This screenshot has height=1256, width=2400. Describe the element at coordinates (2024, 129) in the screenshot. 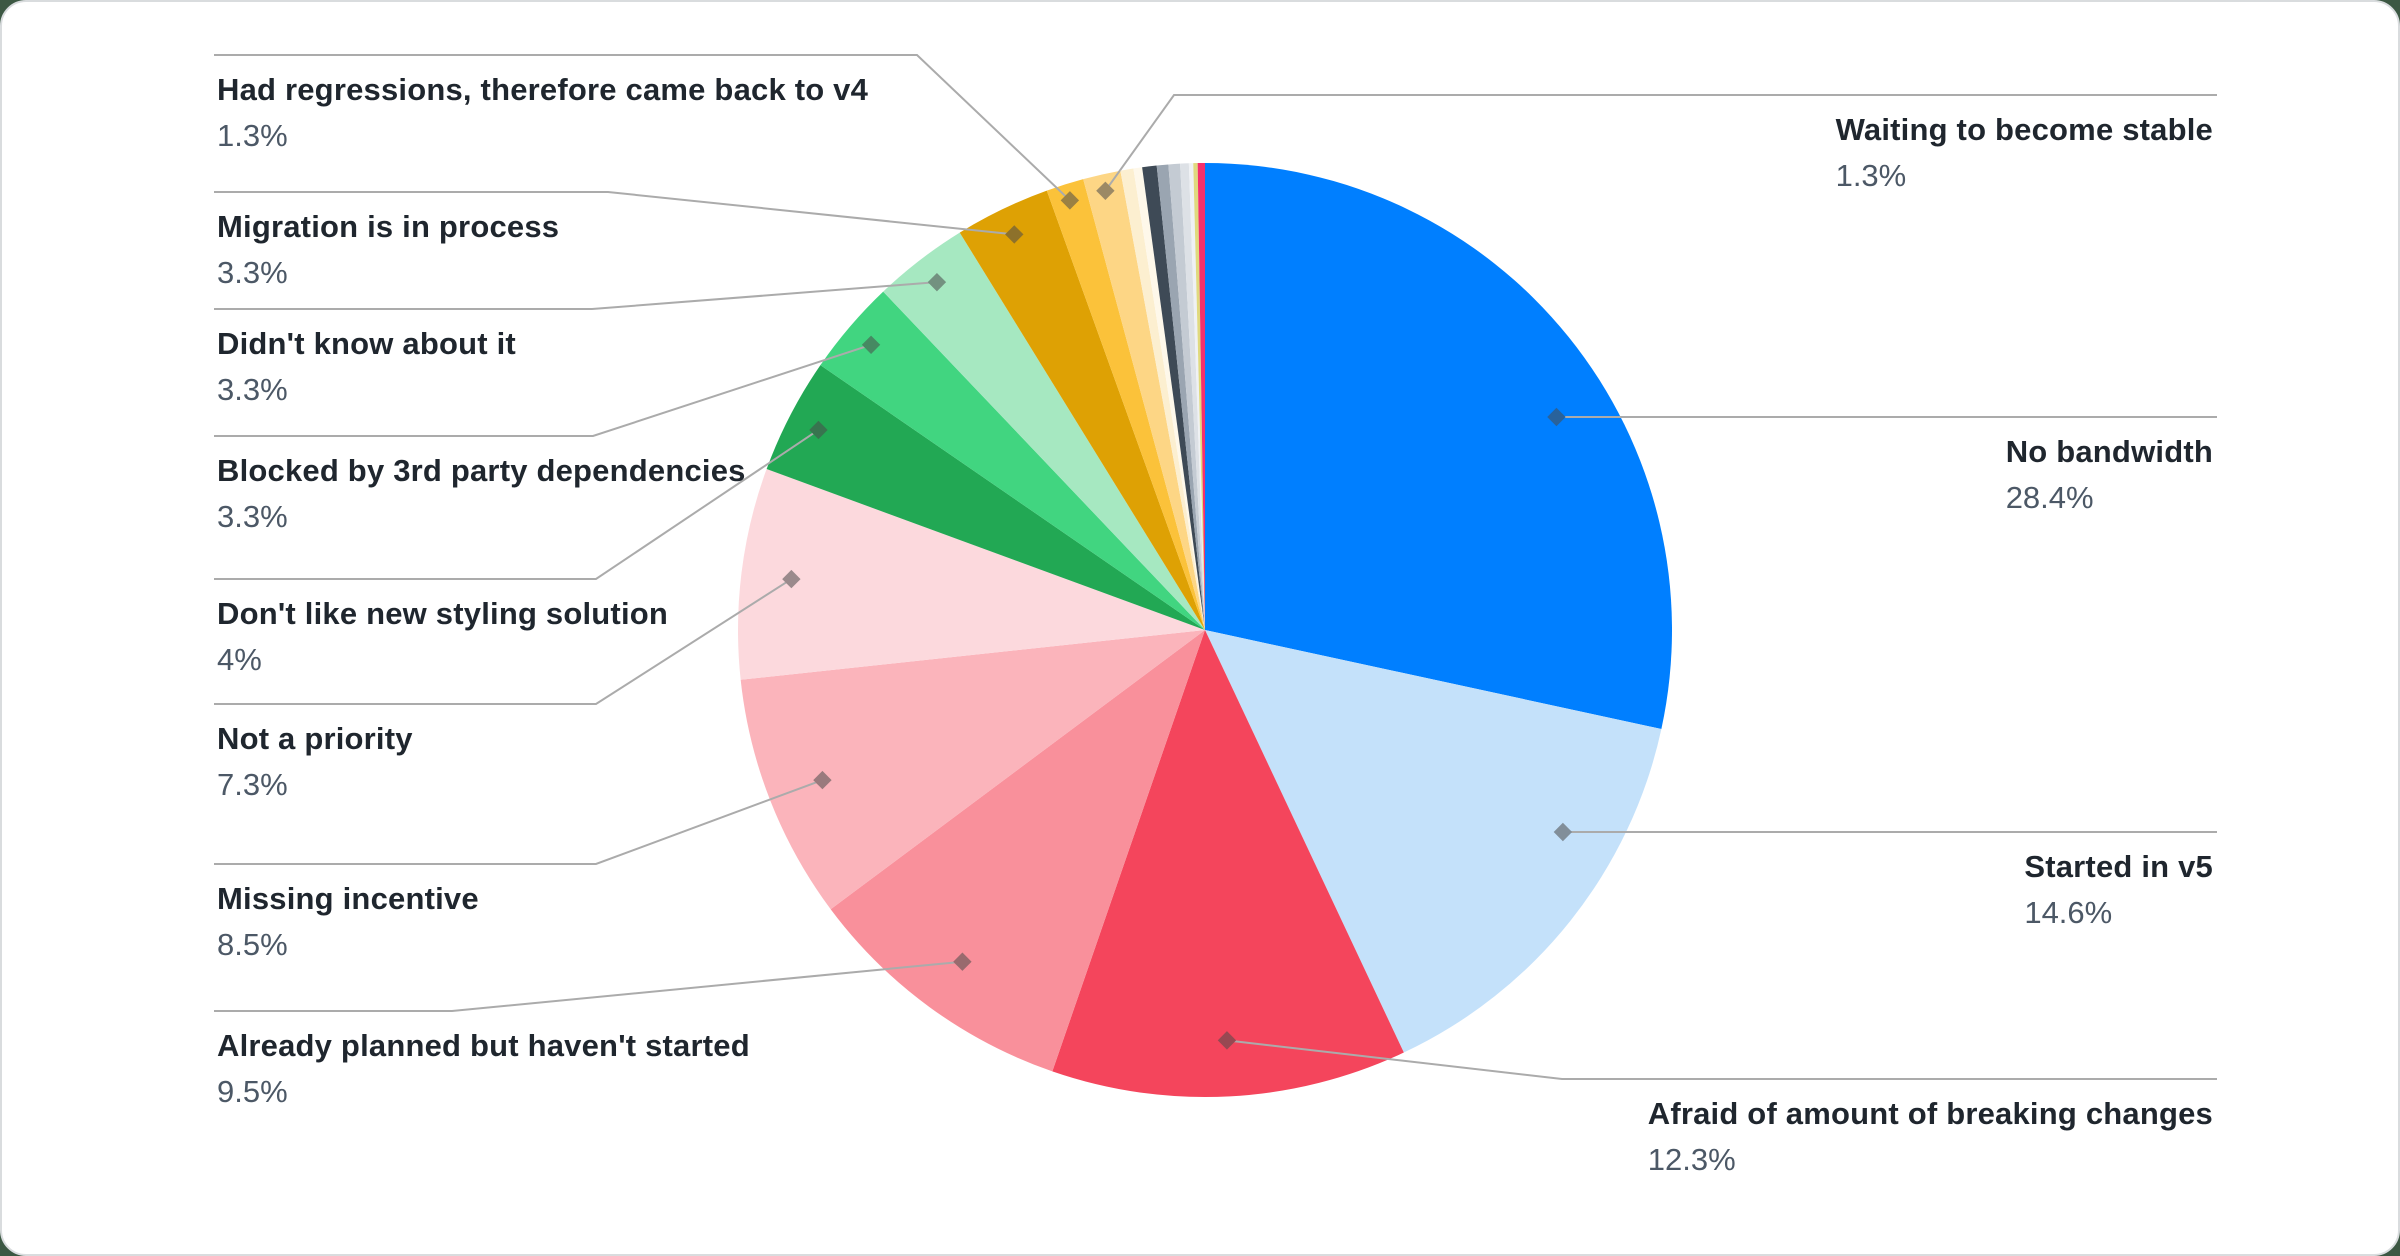

I see `slice-label-title: Waiting to become stable` at that location.